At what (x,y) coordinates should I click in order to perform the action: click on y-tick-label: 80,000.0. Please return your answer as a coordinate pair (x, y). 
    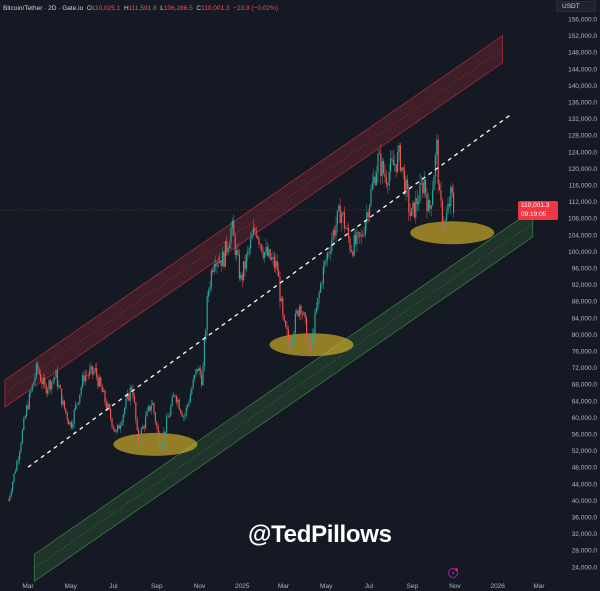
    Looking at the image, I should click on (585, 335).